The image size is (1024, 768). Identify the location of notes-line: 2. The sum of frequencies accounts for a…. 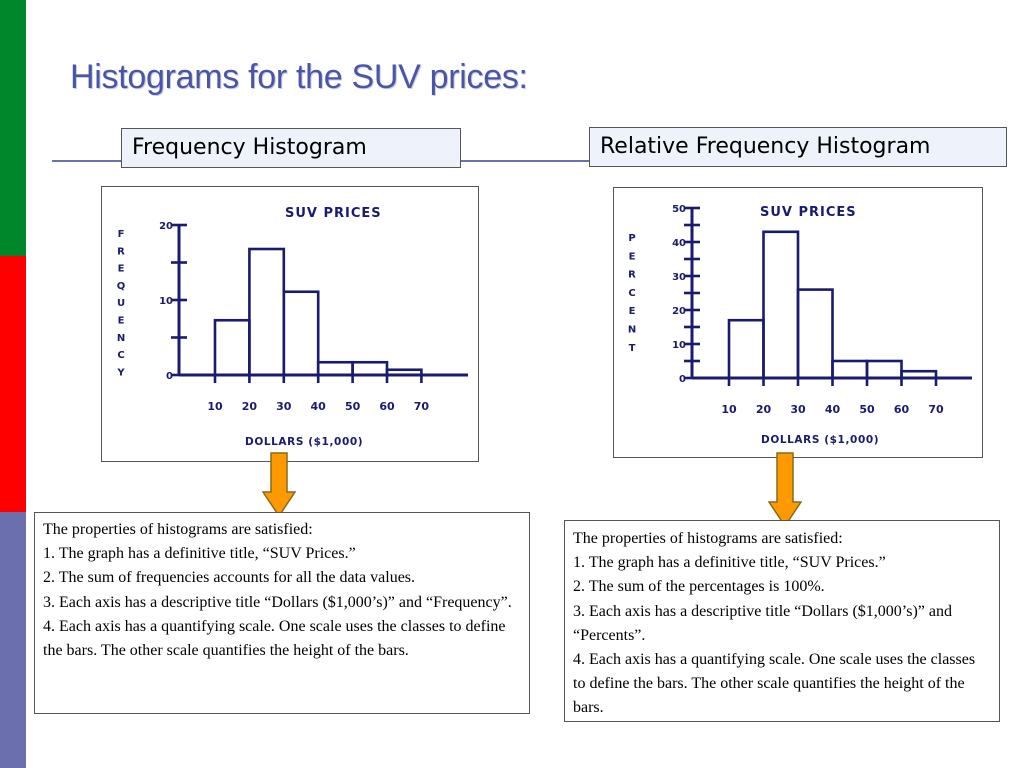
(229, 578).